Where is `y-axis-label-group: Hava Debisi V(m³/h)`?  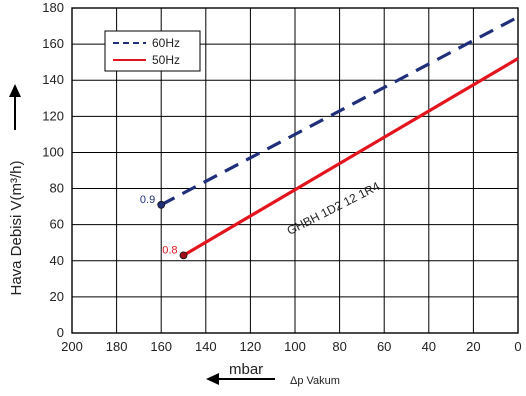 y-axis-label-group: Hava Debisi V(m³/h) is located at coordinates (16, 190).